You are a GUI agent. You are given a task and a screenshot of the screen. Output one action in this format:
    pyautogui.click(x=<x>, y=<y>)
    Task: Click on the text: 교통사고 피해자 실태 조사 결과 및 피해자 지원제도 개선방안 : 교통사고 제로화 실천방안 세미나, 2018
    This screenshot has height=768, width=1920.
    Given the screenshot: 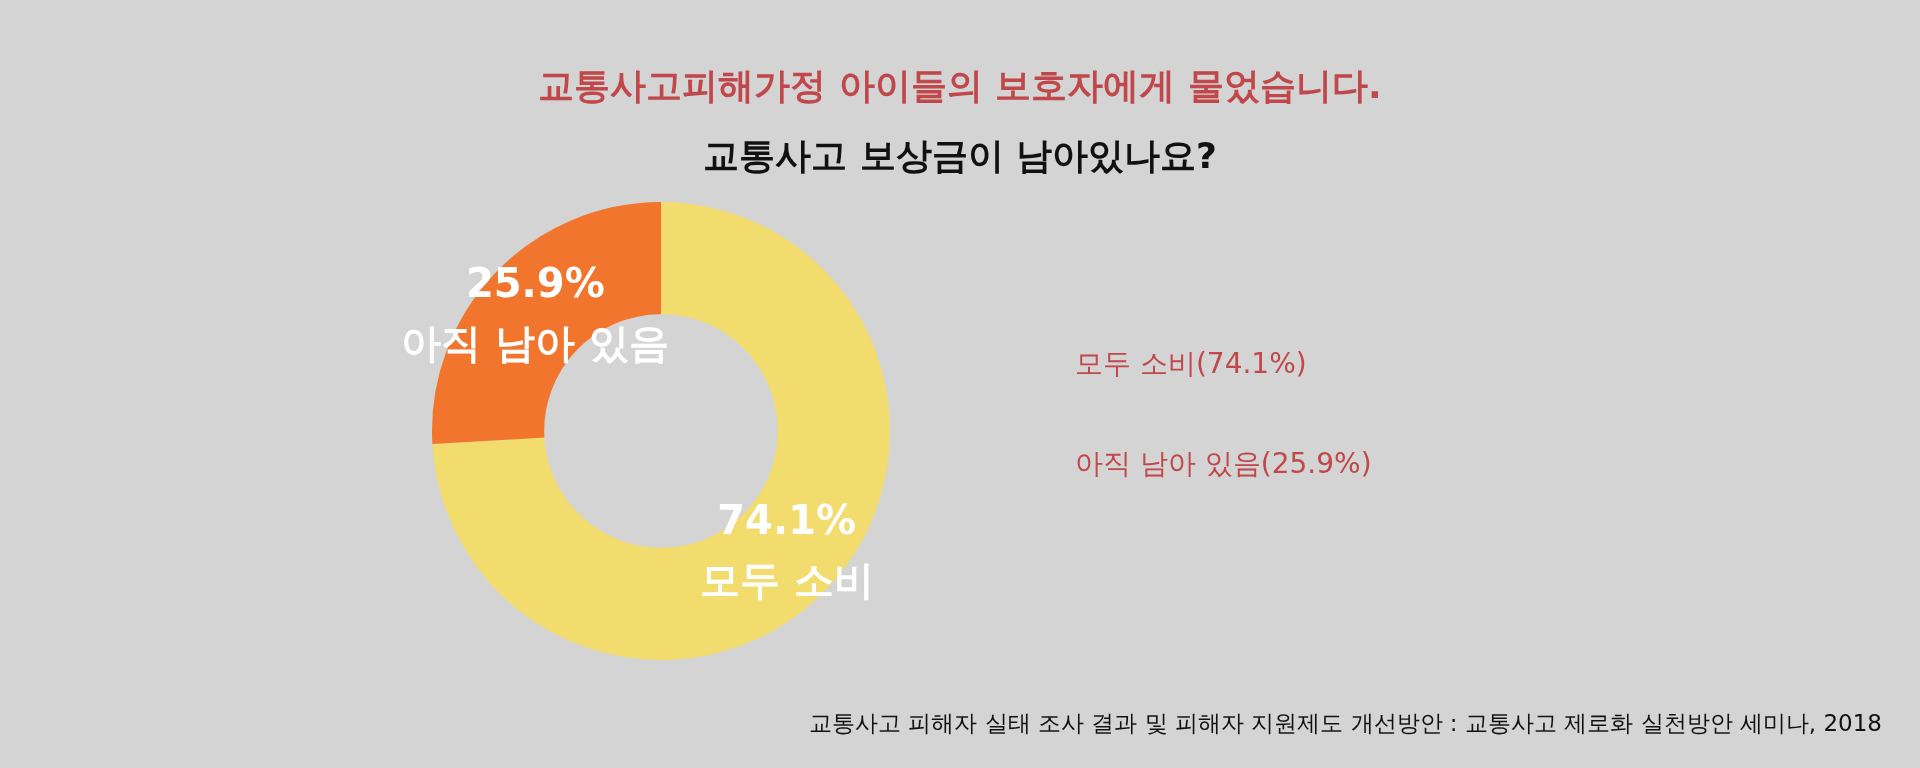 What is the action you would take?
    pyautogui.click(x=1345, y=723)
    